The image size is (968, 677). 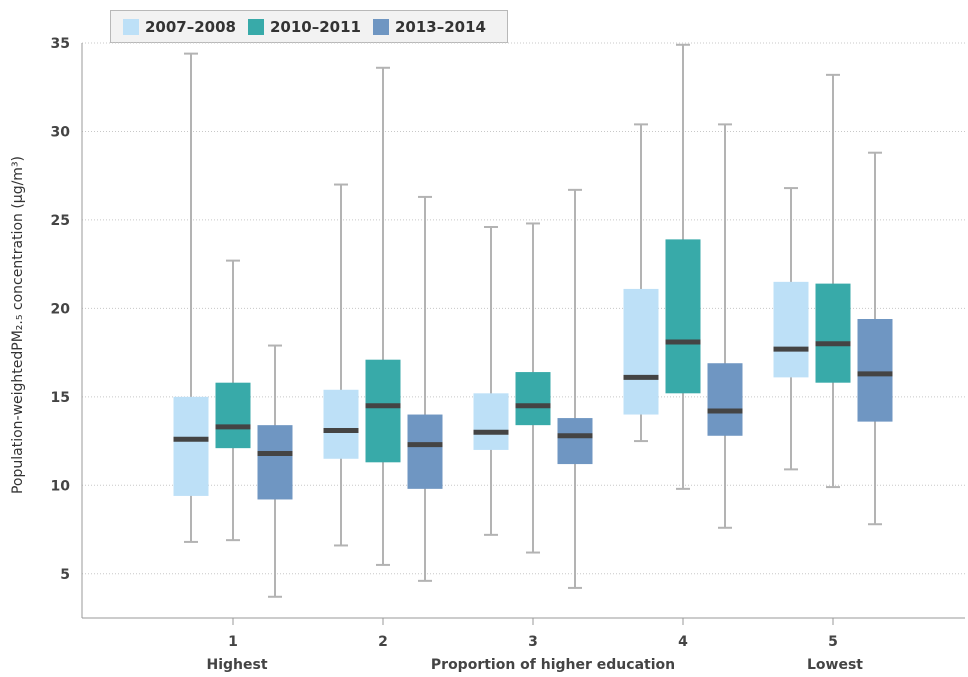 I want to click on legend-item-2007-2008: 2007–2008, so click(x=179, y=27).